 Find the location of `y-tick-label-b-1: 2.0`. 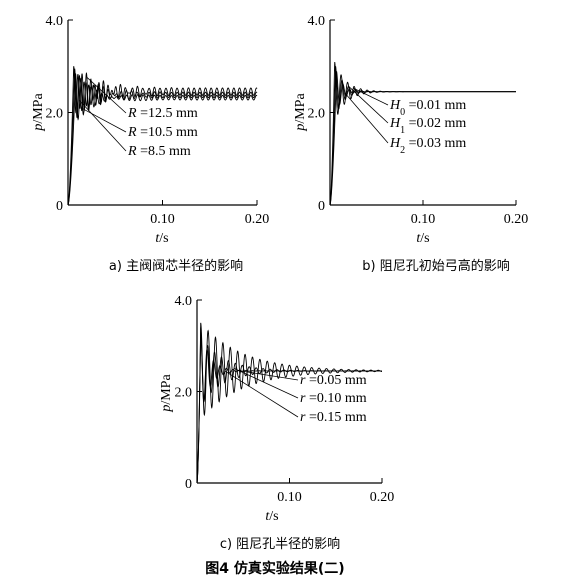

y-tick-label-b-1: 2.0 is located at coordinates (317, 114).